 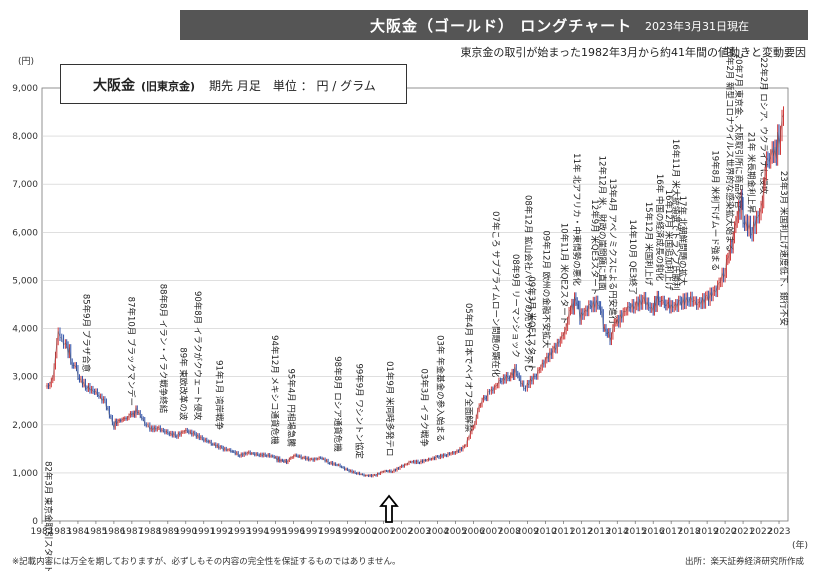 What do you see at coordinates (617, 532) in the screenshot?
I see `x-tick-label: 2014` at bounding box center [617, 532].